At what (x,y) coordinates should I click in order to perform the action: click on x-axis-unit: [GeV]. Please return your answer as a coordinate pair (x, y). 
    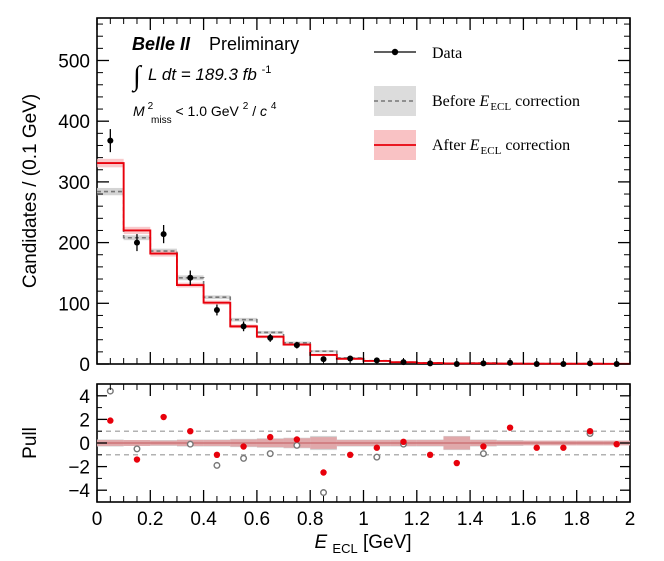
    Looking at the image, I should click on (387, 542).